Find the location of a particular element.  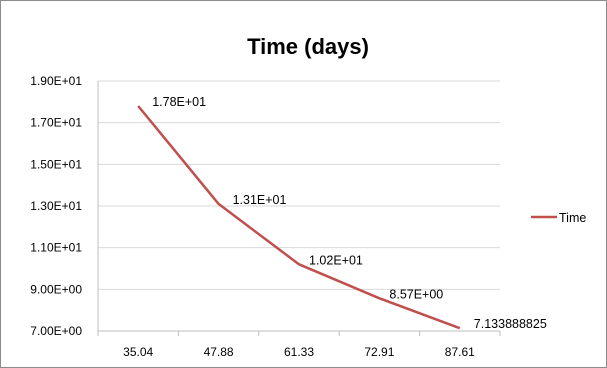

y-tick-label: 1.30E+01 is located at coordinates (56, 206).